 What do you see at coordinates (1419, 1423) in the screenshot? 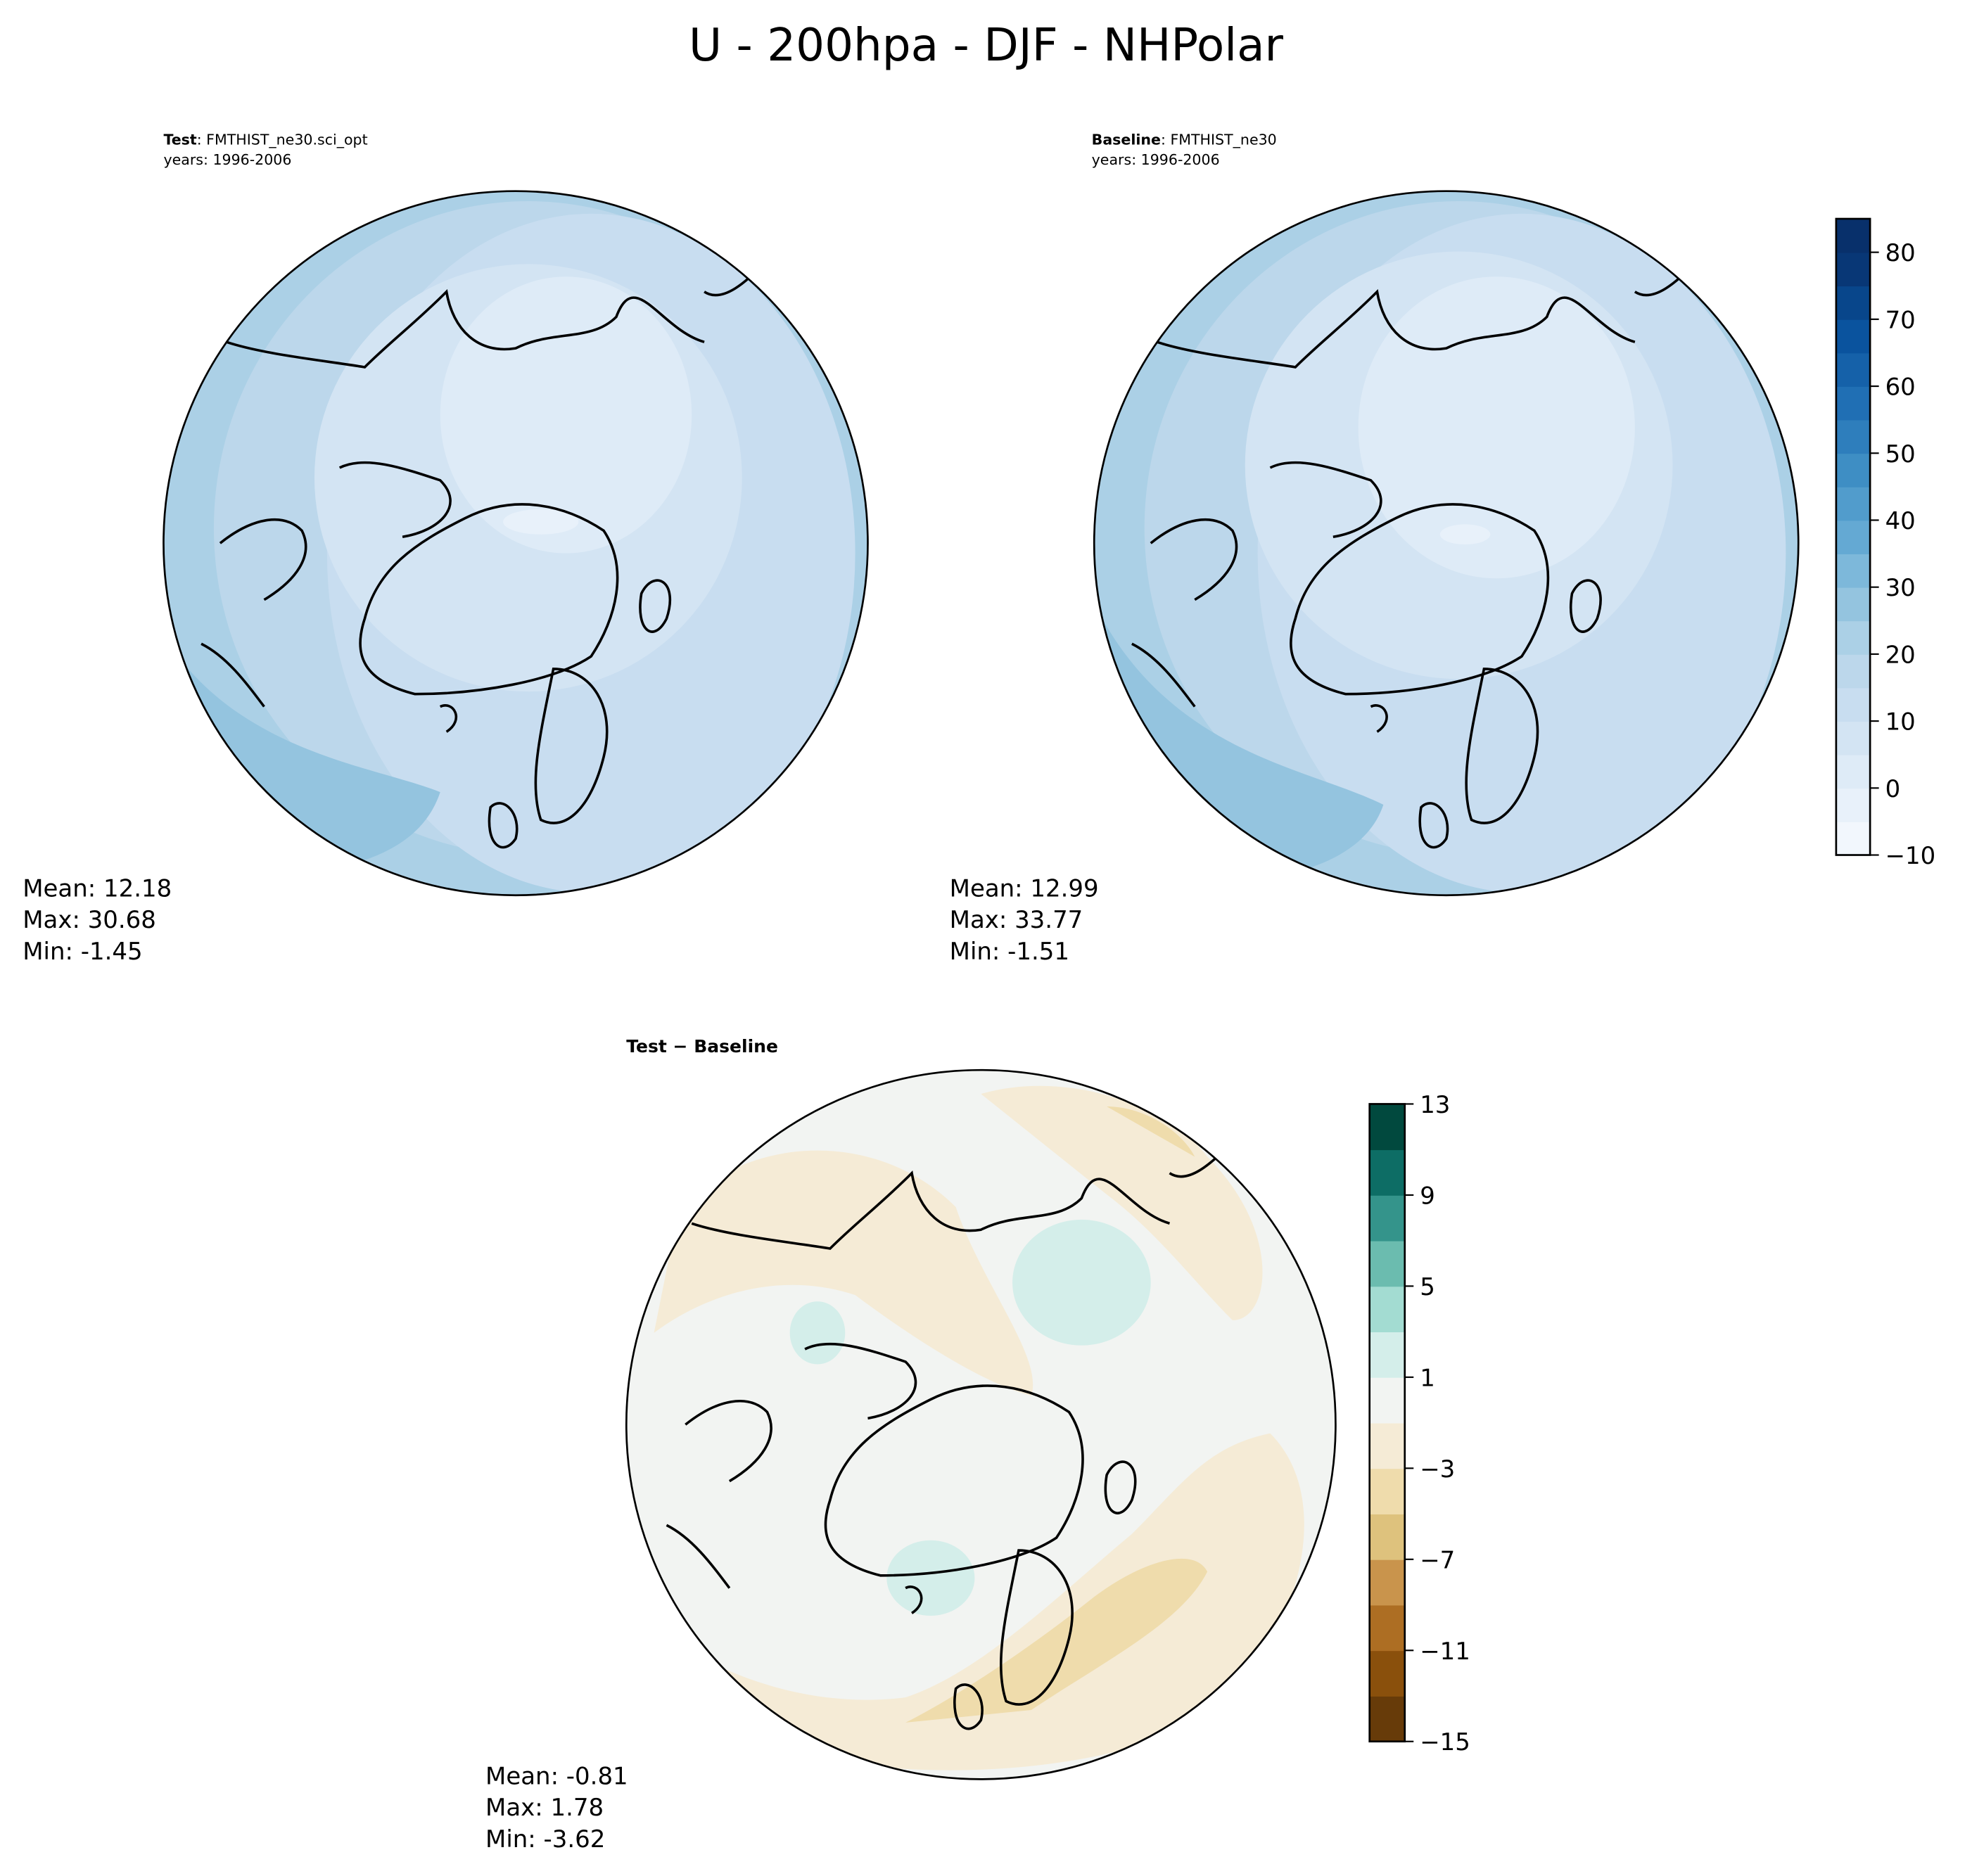
I see `colorbar-difference: −15 −11 −7 −3 1 5 9 13` at bounding box center [1419, 1423].